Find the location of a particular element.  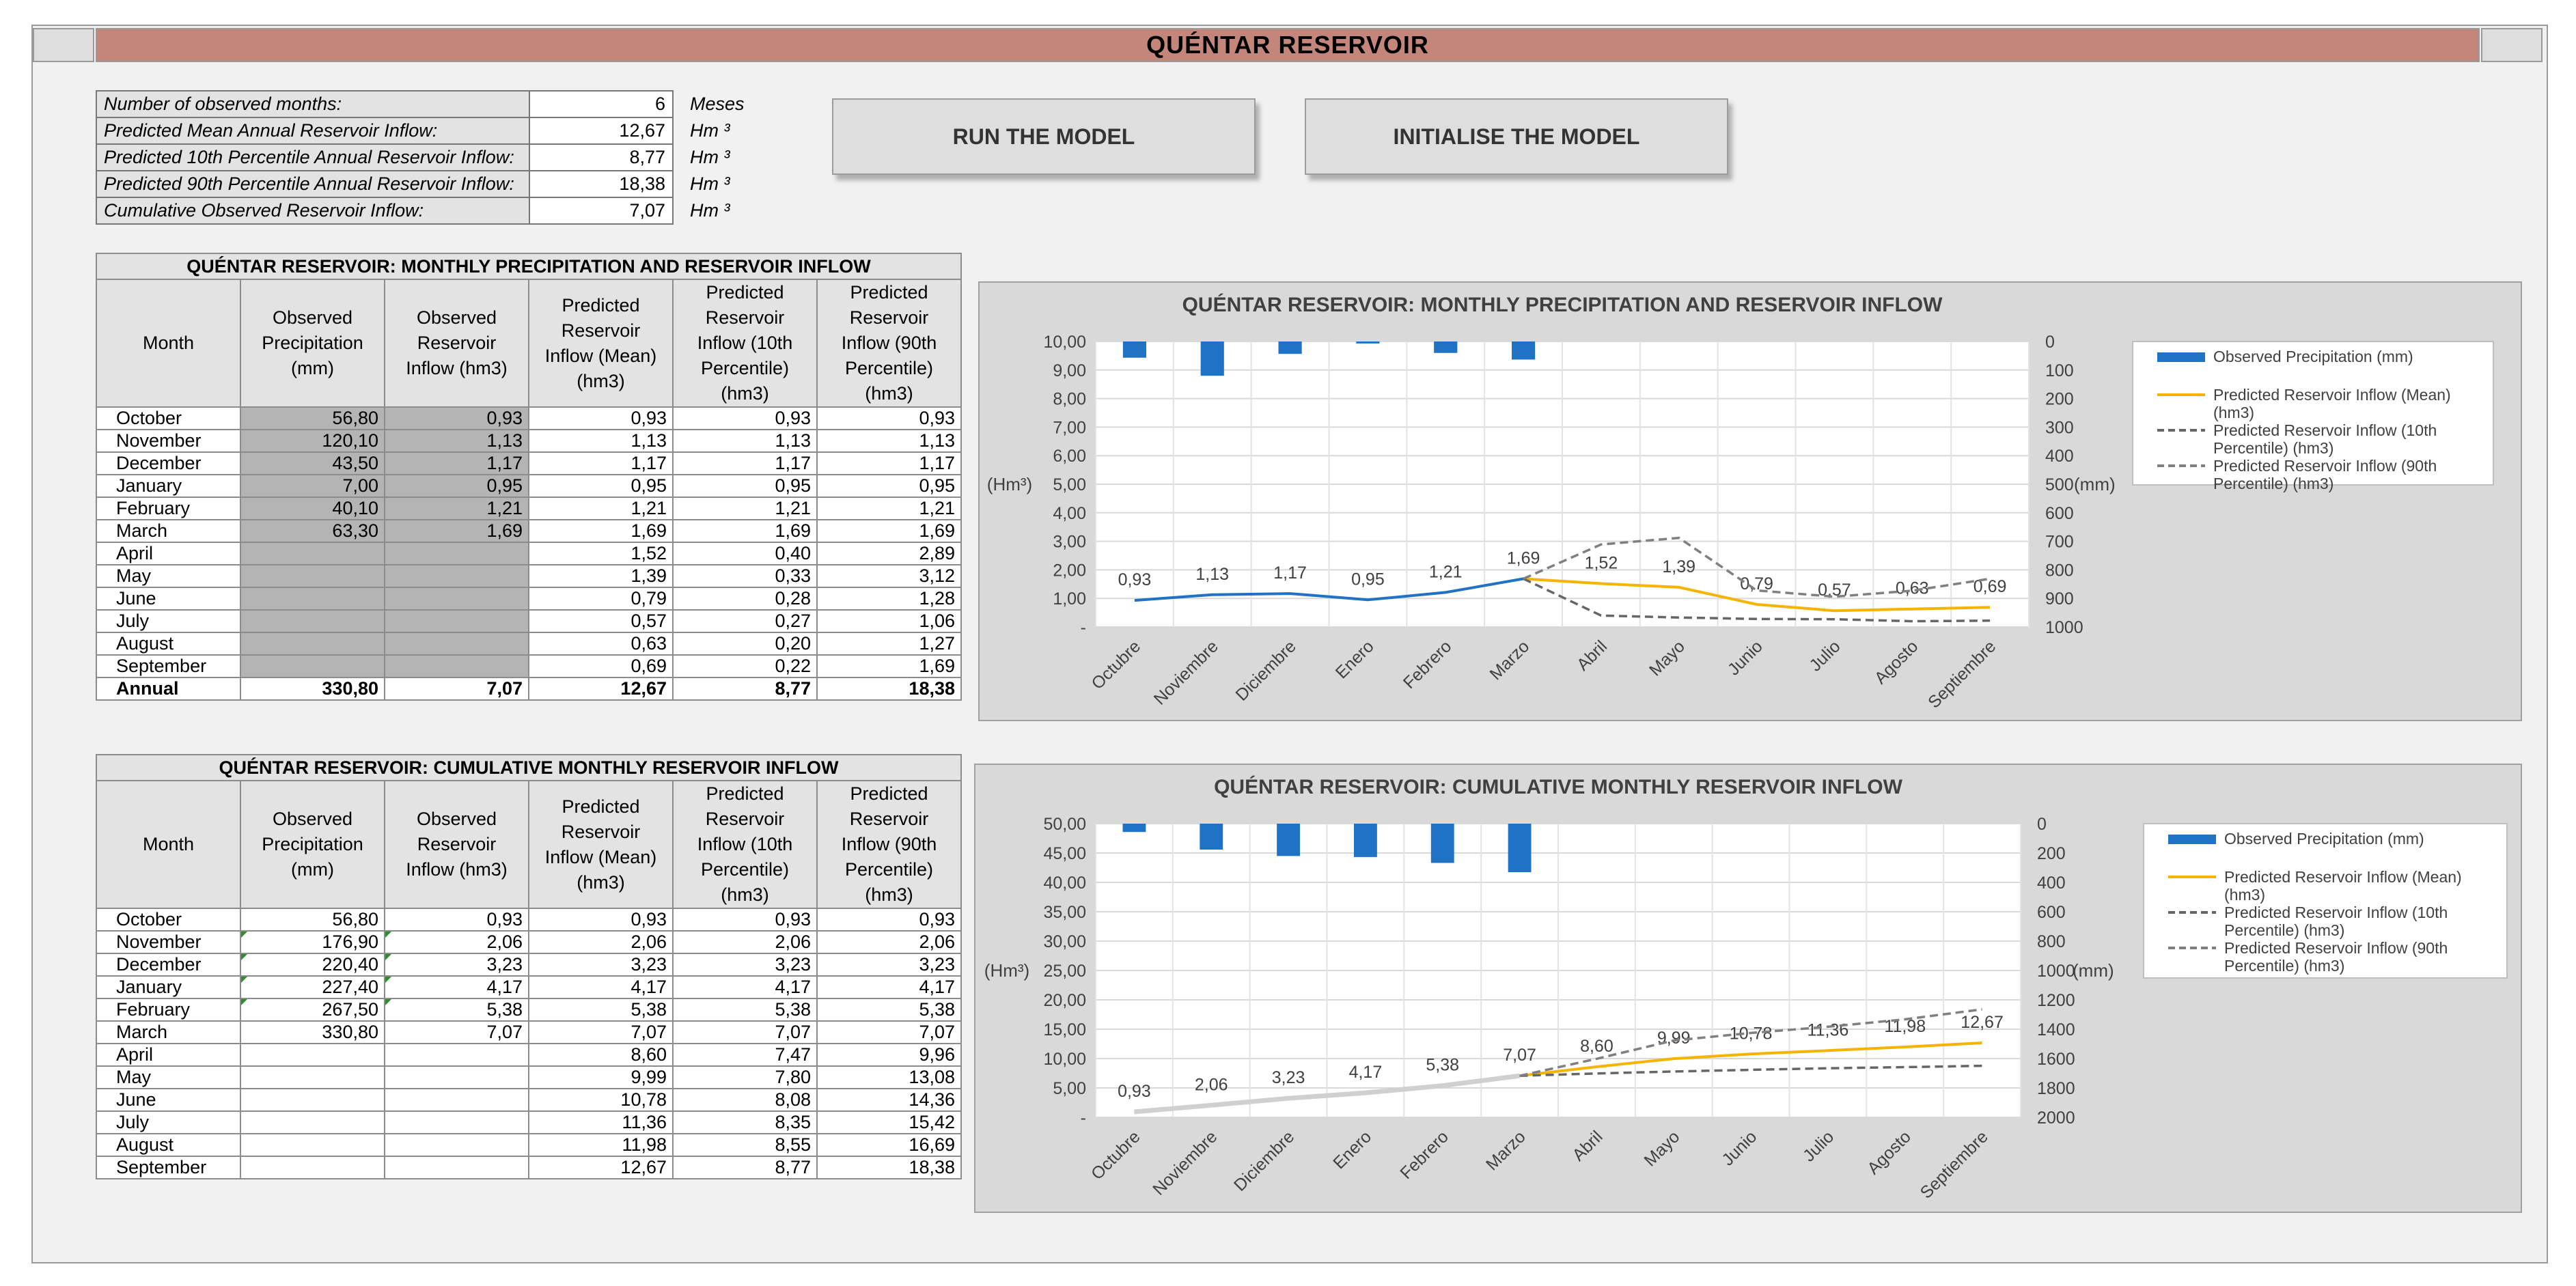

value-cell: 330,80 is located at coordinates (313, 1032).